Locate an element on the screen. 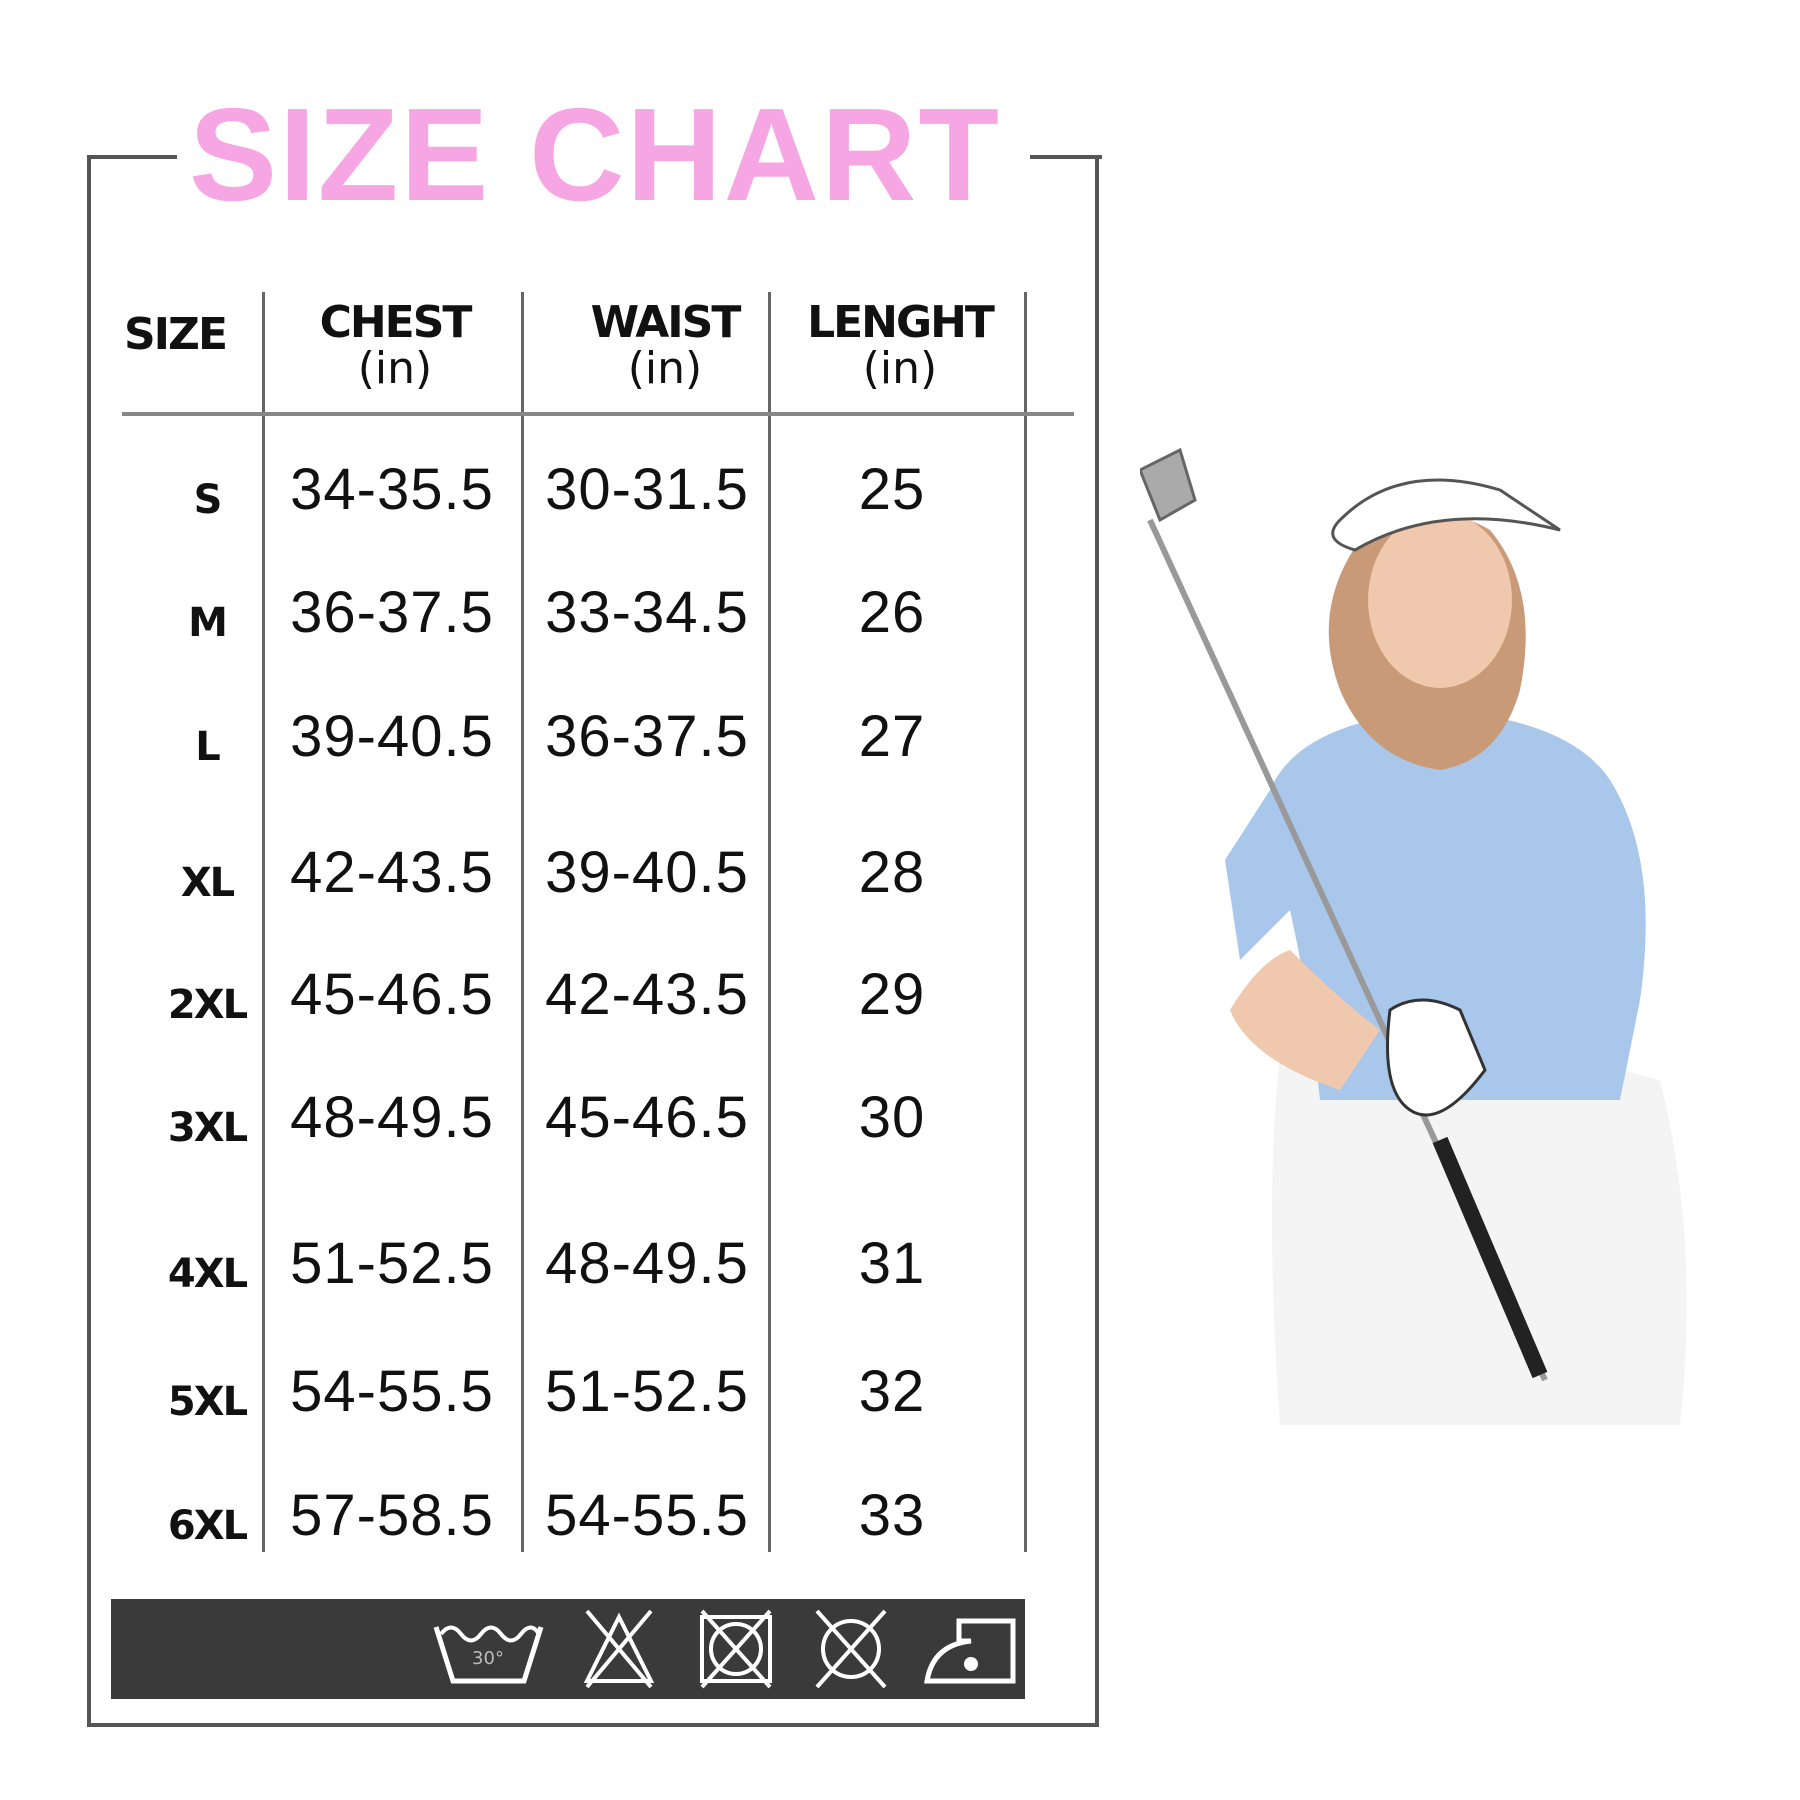  table-row: 3XL 48-49.5 45-46.5 30 is located at coordinates (587, 1118).